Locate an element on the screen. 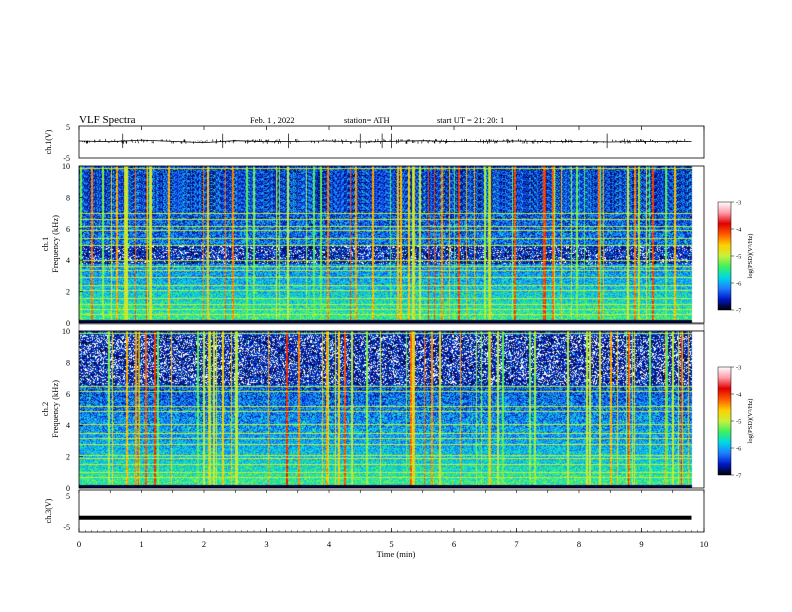 The width and height of the screenshot is (792, 612). ch1-waveform-ylabel: ch.1(V) is located at coordinates (48, 141).